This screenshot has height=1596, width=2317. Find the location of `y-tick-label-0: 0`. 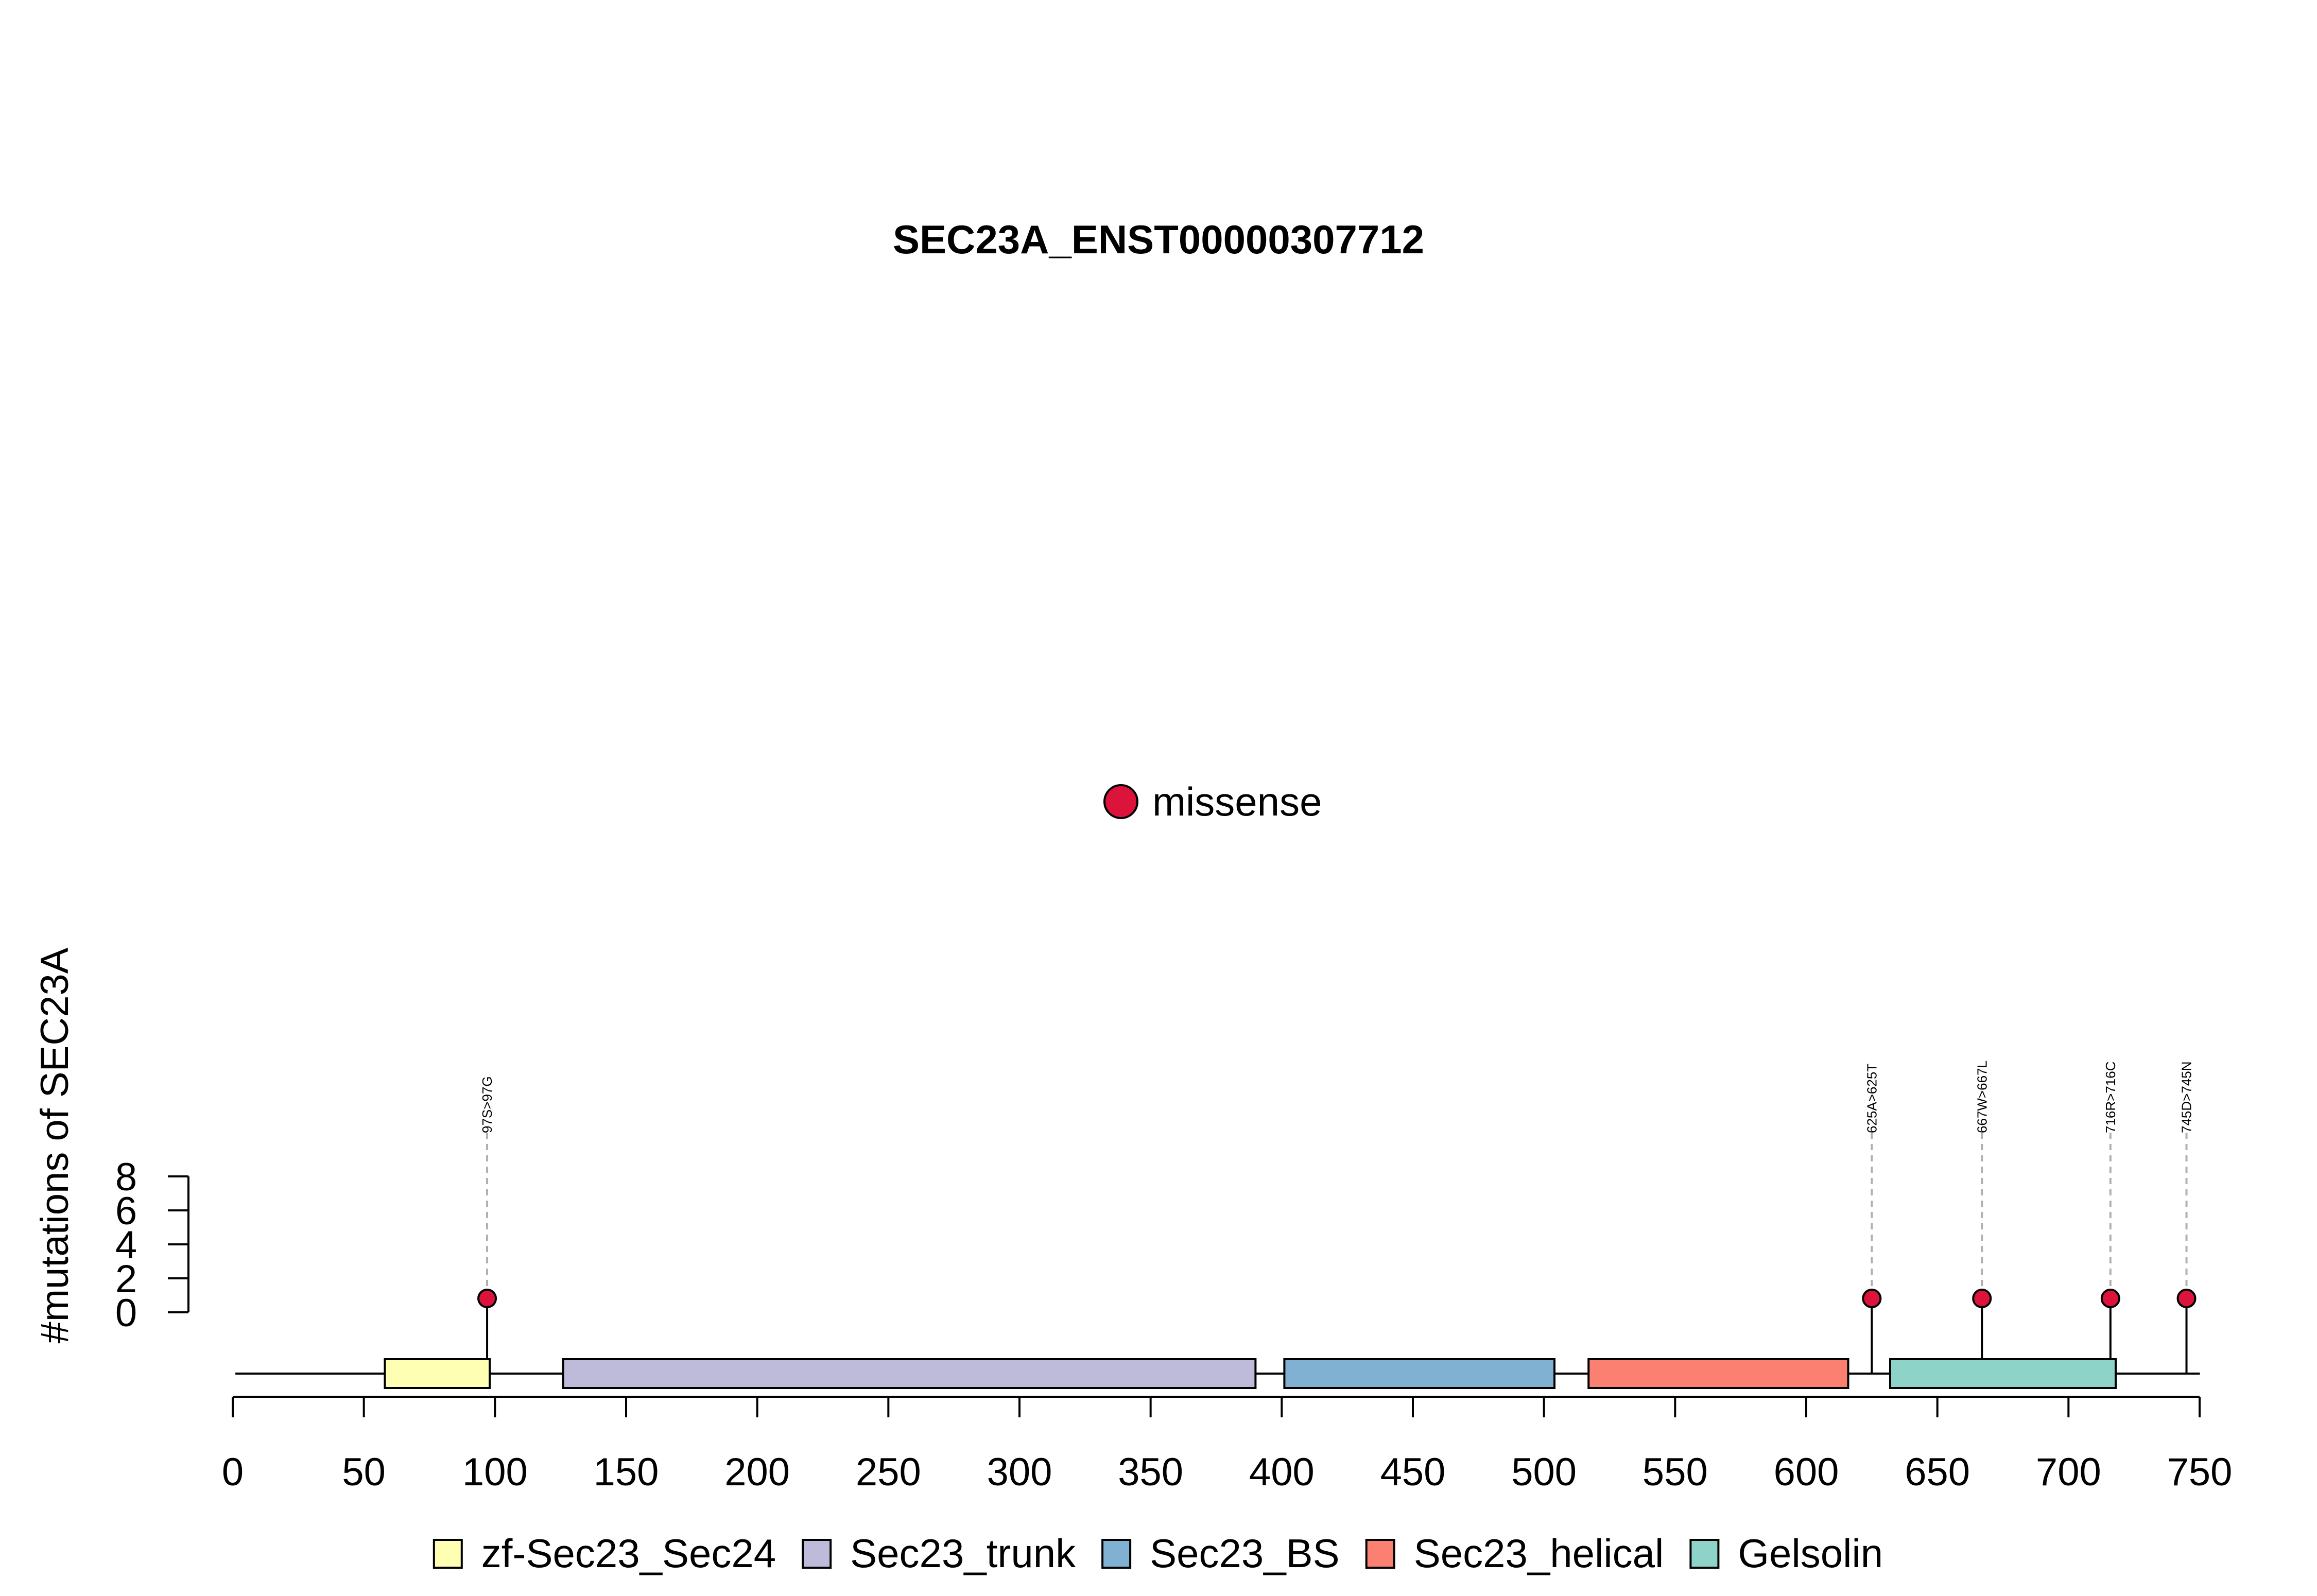

y-tick-label-0: 0 is located at coordinates (126, 1313).